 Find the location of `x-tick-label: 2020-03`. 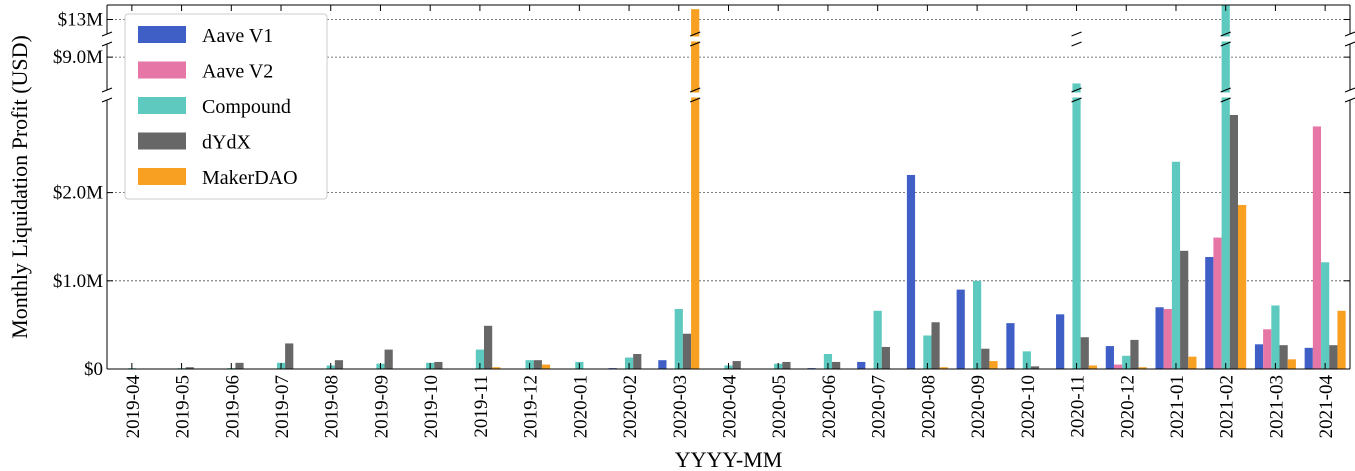

x-tick-label: 2020-03 is located at coordinates (680, 406).